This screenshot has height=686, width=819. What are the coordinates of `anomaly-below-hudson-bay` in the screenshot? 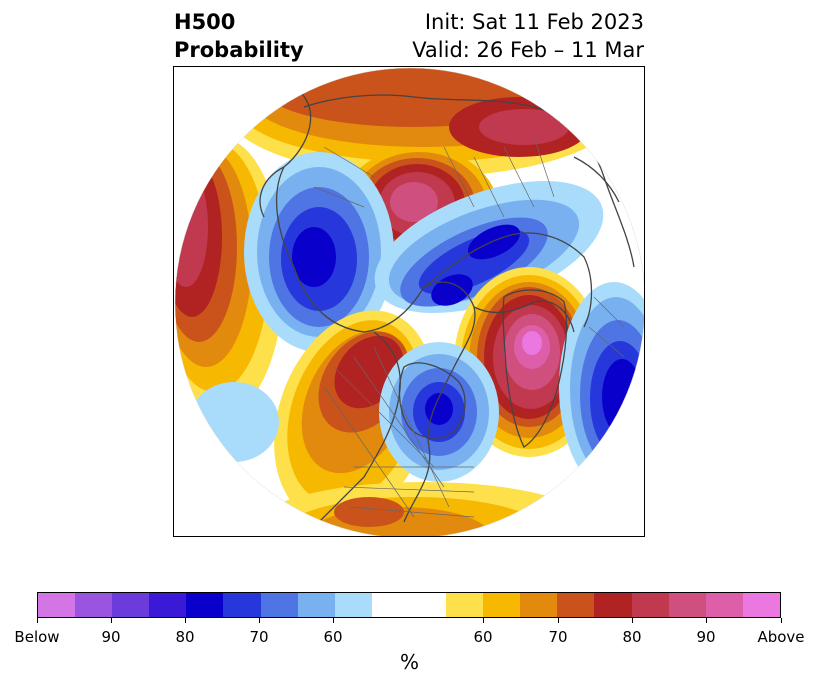 It's located at (439, 412).